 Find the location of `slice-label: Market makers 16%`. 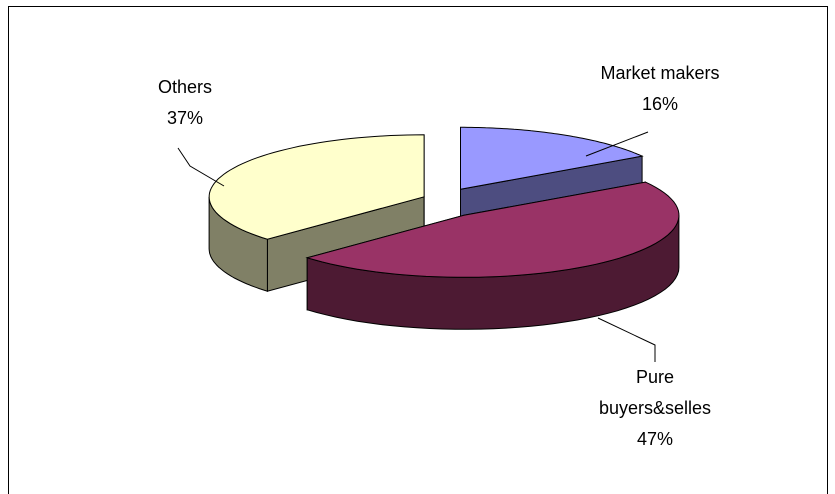

slice-label: Market makers 16% is located at coordinates (660, 89).